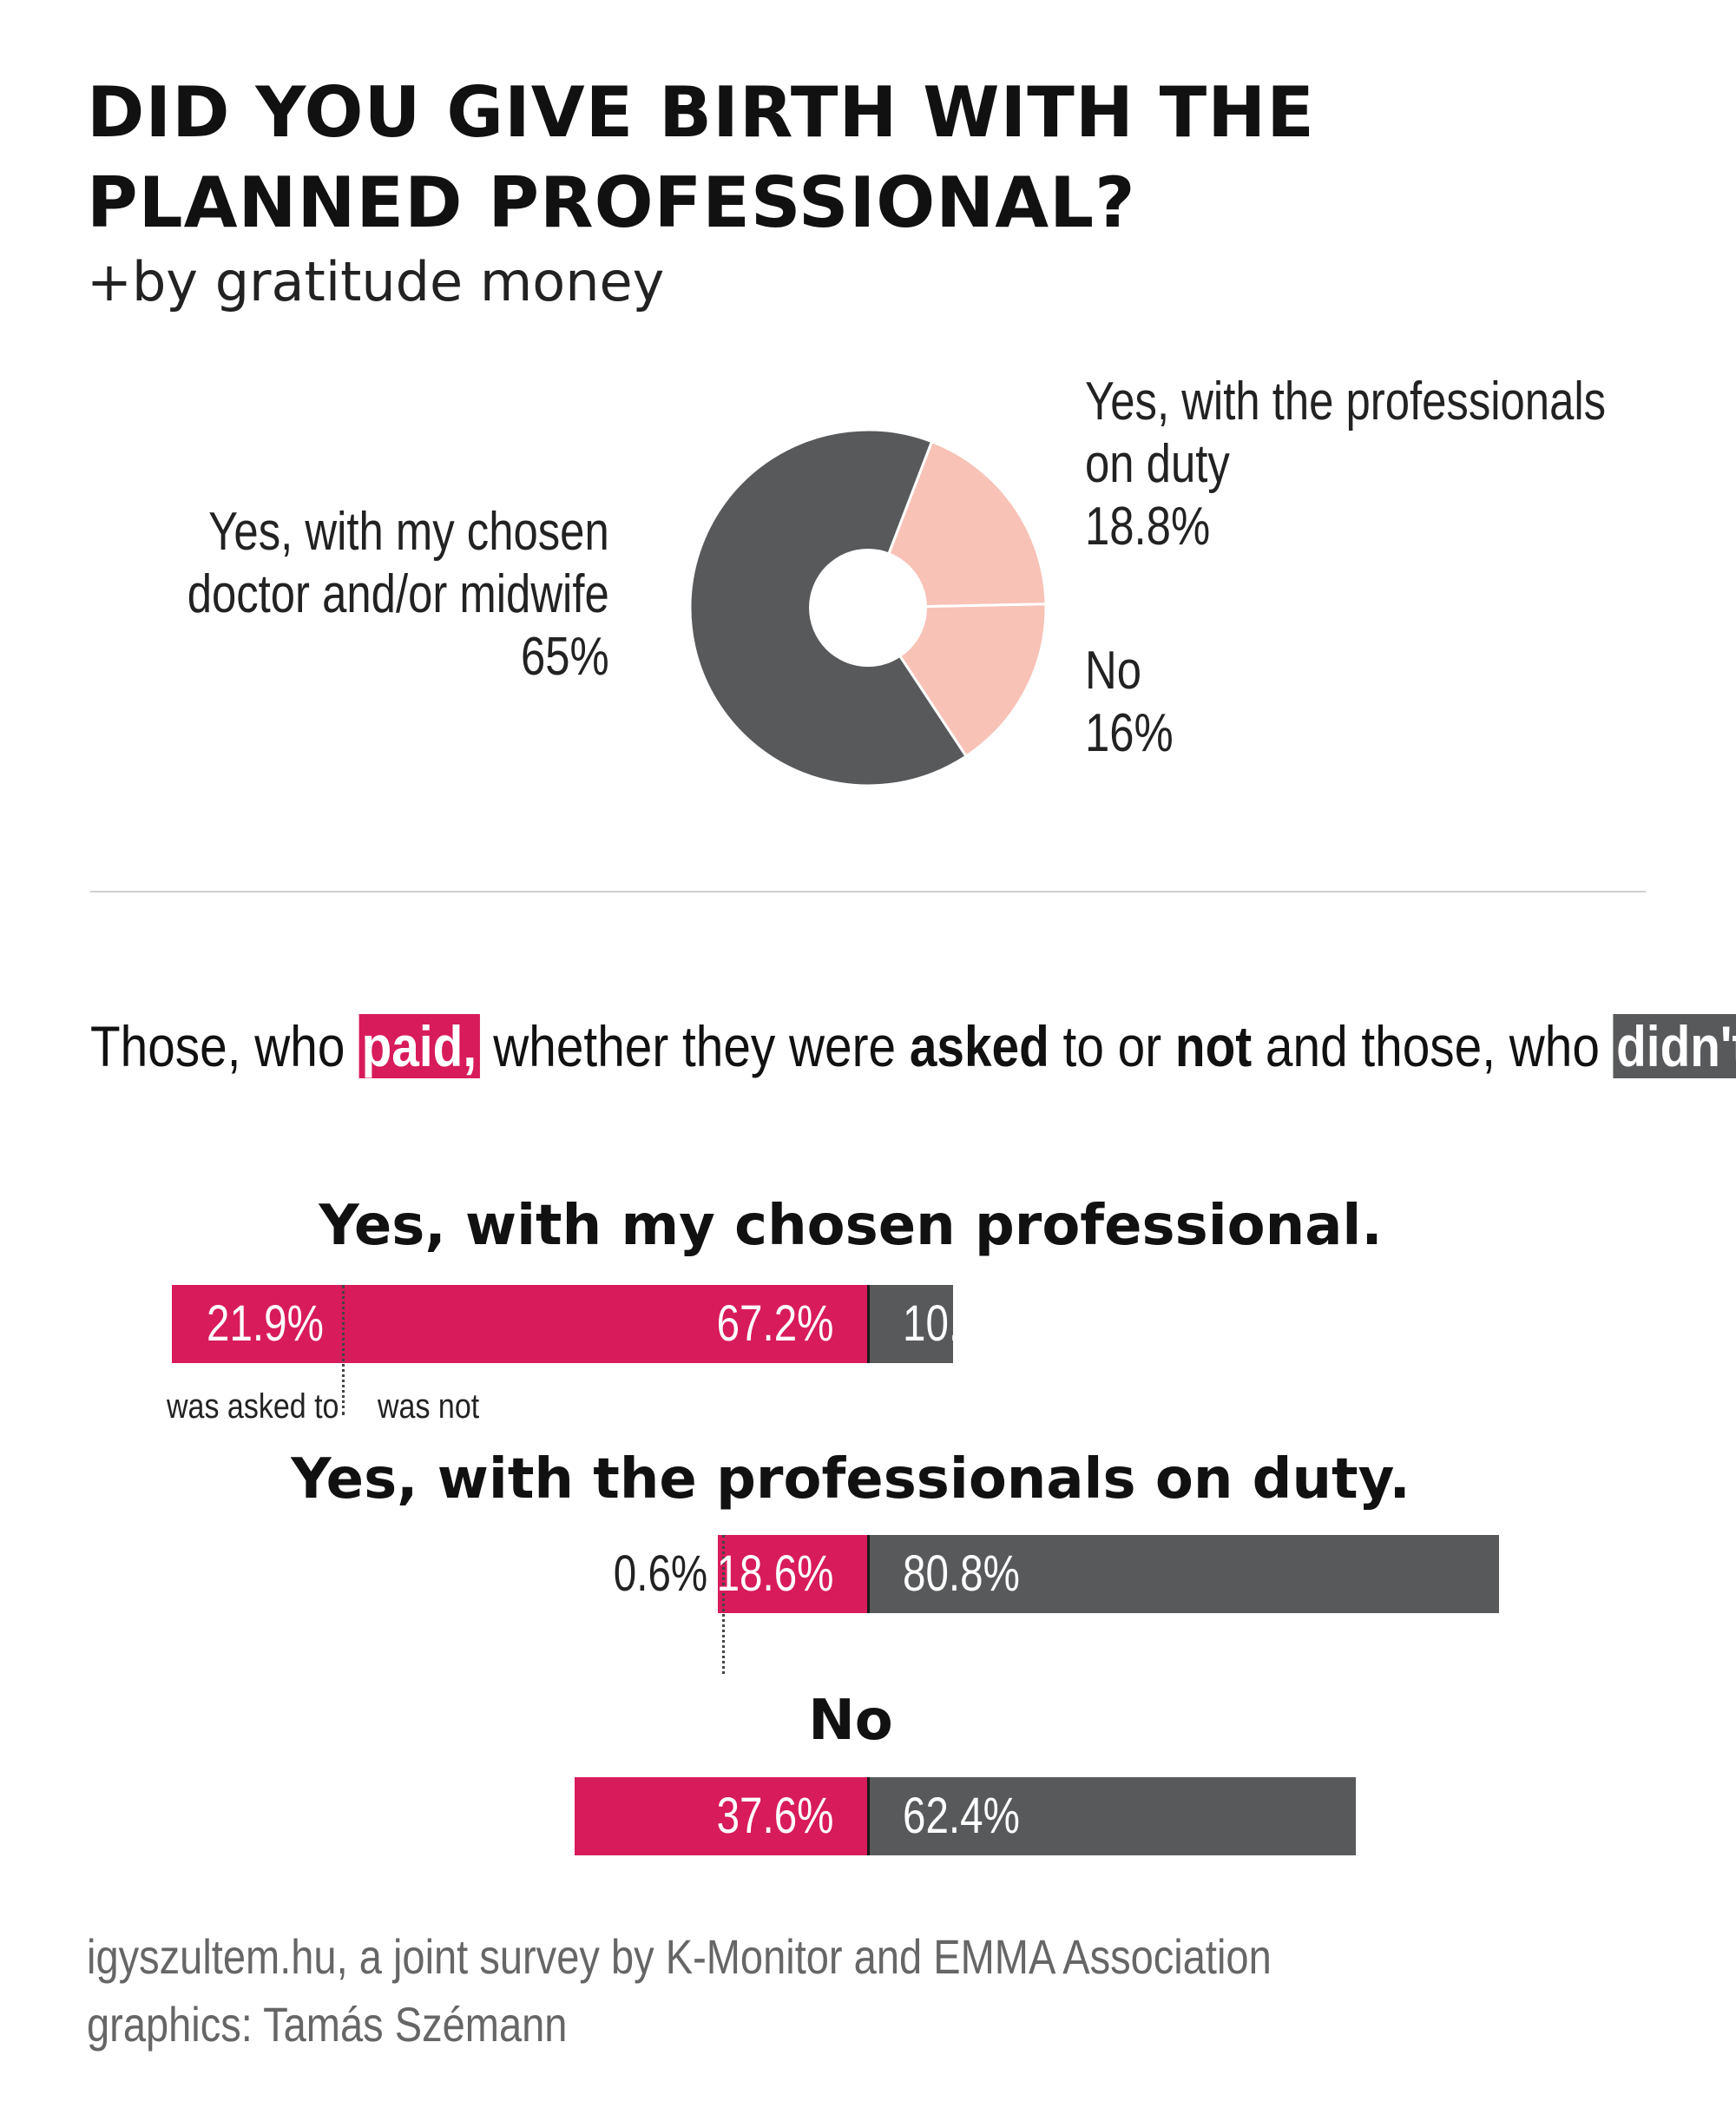 The width and height of the screenshot is (1736, 2108). Describe the element at coordinates (1129, 702) in the screenshot. I see `donut-label-no: No 16%` at that location.